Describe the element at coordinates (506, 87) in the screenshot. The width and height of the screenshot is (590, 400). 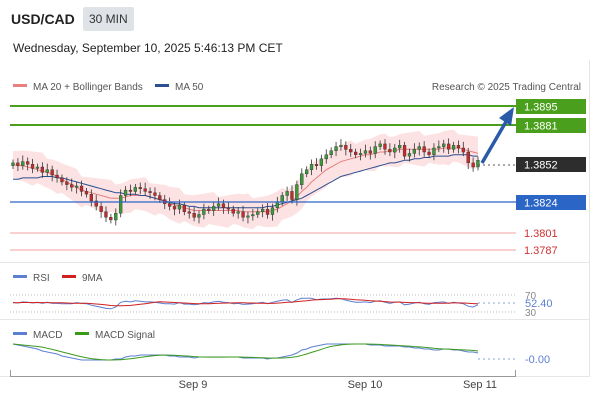
I see `copyright-text: Research © 2025 Trading Central` at that location.